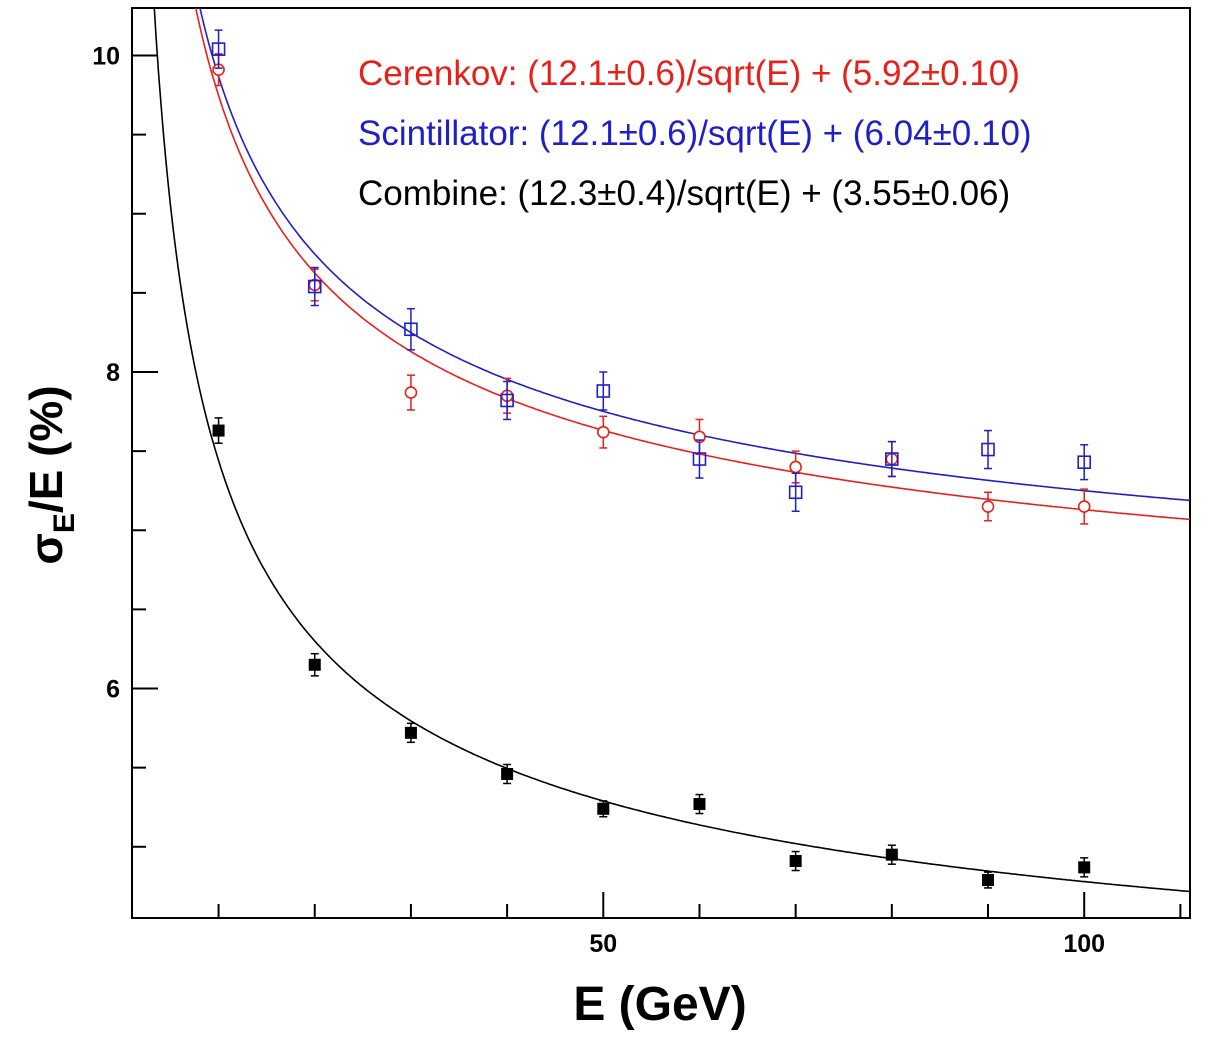  What do you see at coordinates (113, 373) in the screenshot?
I see `y-tick-label: 8` at bounding box center [113, 373].